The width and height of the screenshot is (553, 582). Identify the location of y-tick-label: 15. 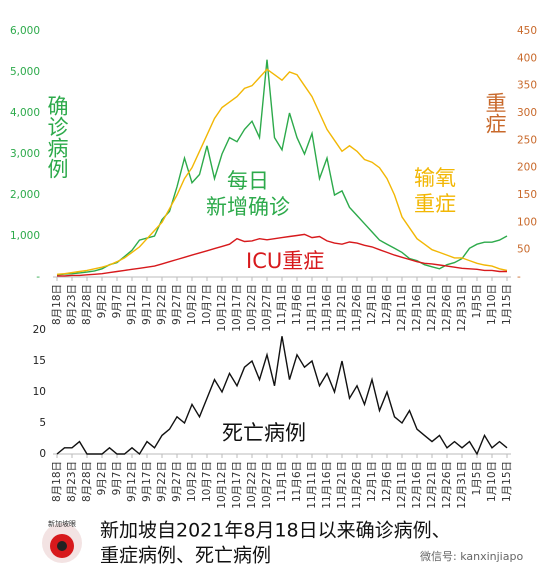
(39, 361).